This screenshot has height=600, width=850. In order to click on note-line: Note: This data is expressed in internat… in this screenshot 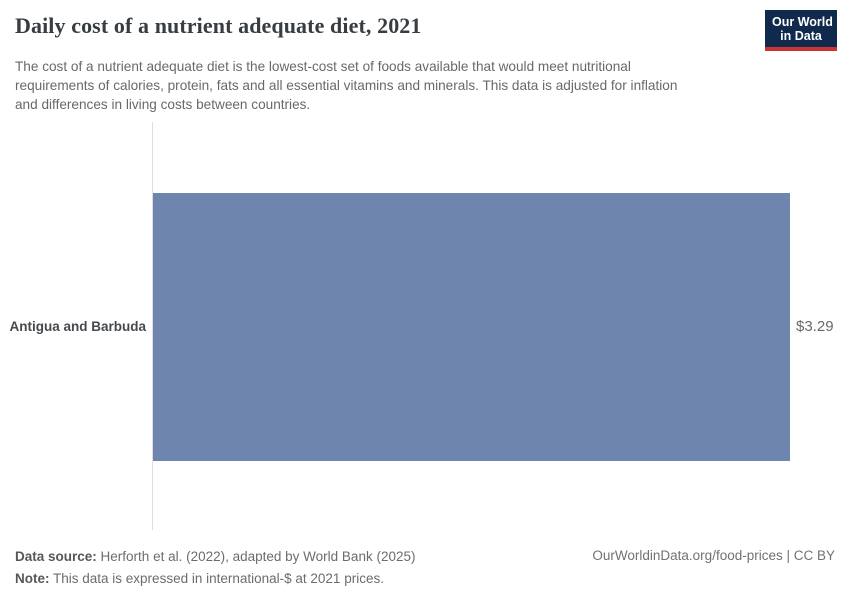, I will do `click(215, 579)`.